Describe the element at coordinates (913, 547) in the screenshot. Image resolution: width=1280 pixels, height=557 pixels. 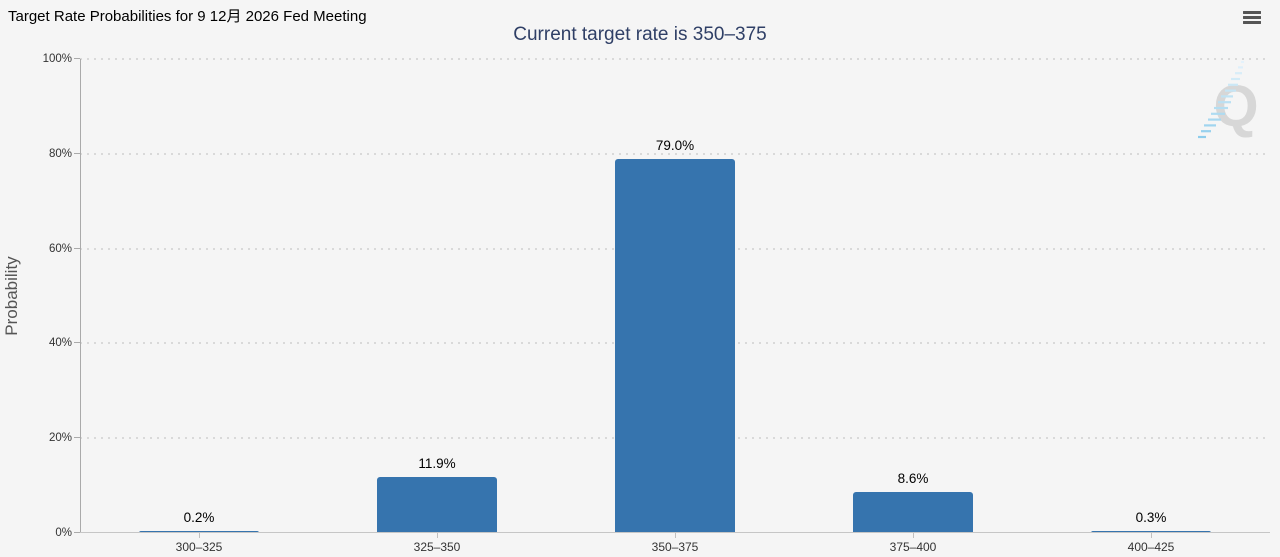
I see `x-axis-label: 375–400` at that location.